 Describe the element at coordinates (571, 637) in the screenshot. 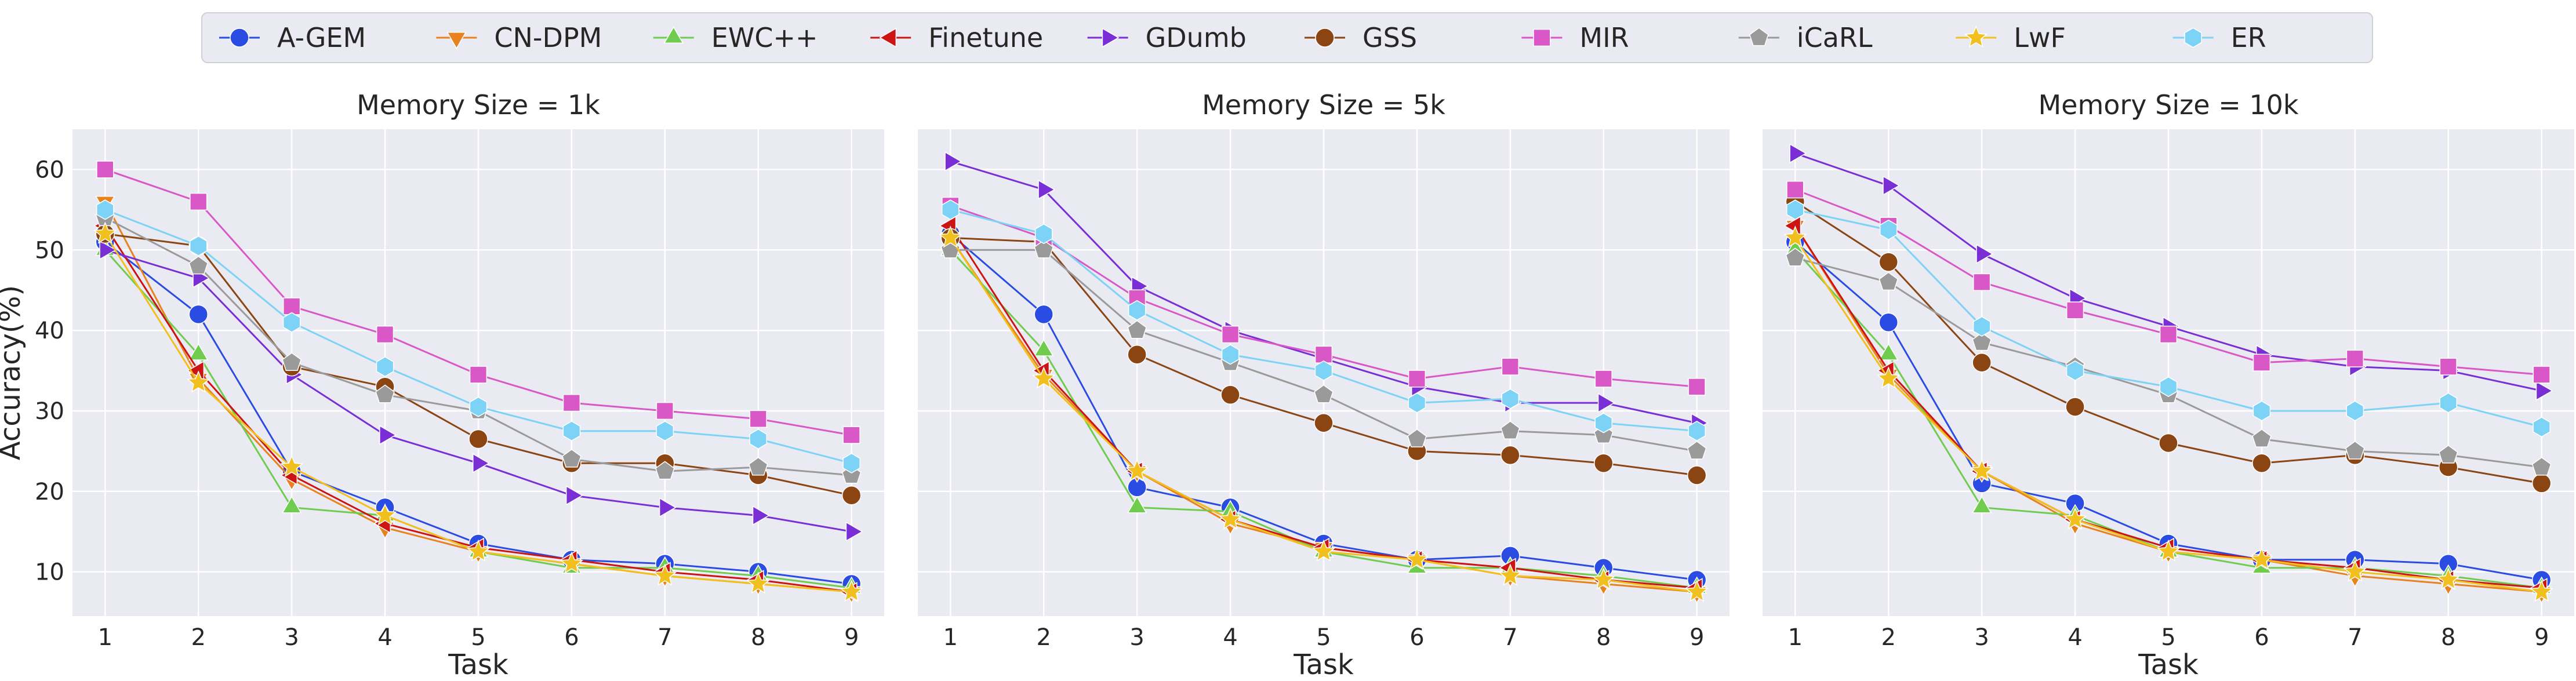

I see `x-tick-label: 6` at that location.